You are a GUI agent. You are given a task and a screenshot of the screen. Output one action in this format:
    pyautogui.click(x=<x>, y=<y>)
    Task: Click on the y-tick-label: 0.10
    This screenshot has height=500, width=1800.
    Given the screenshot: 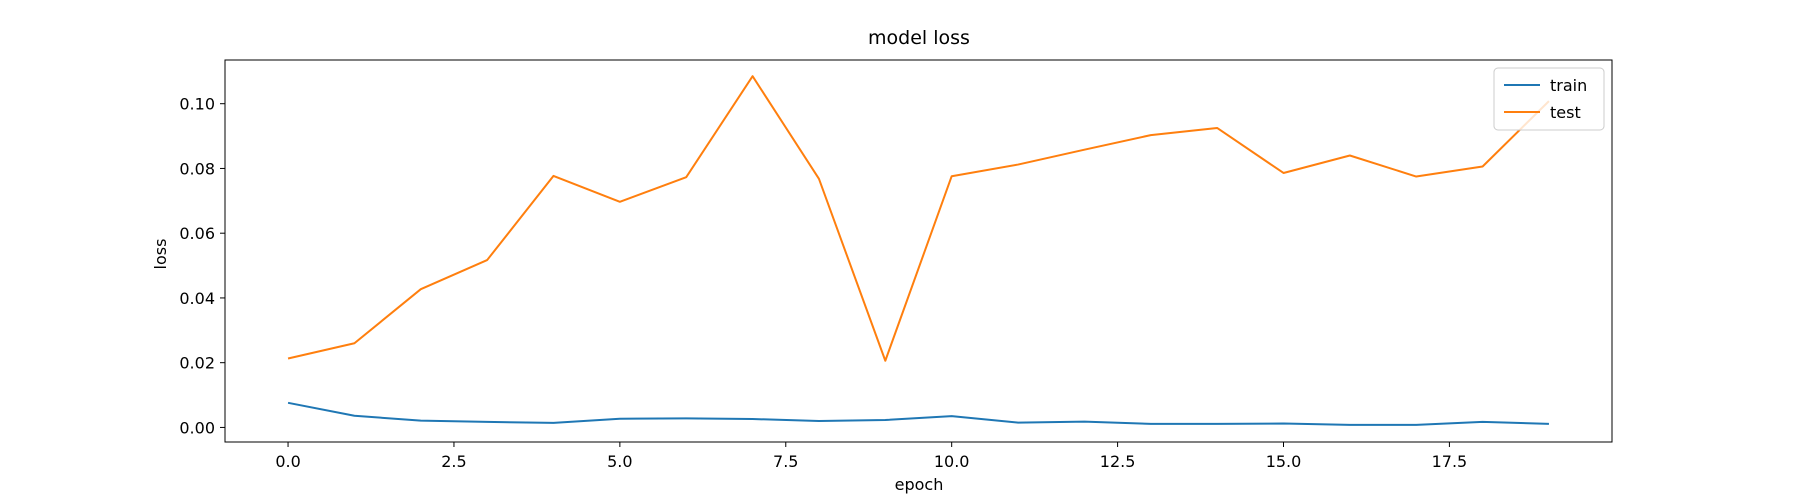 What is the action you would take?
    pyautogui.click(x=197, y=104)
    